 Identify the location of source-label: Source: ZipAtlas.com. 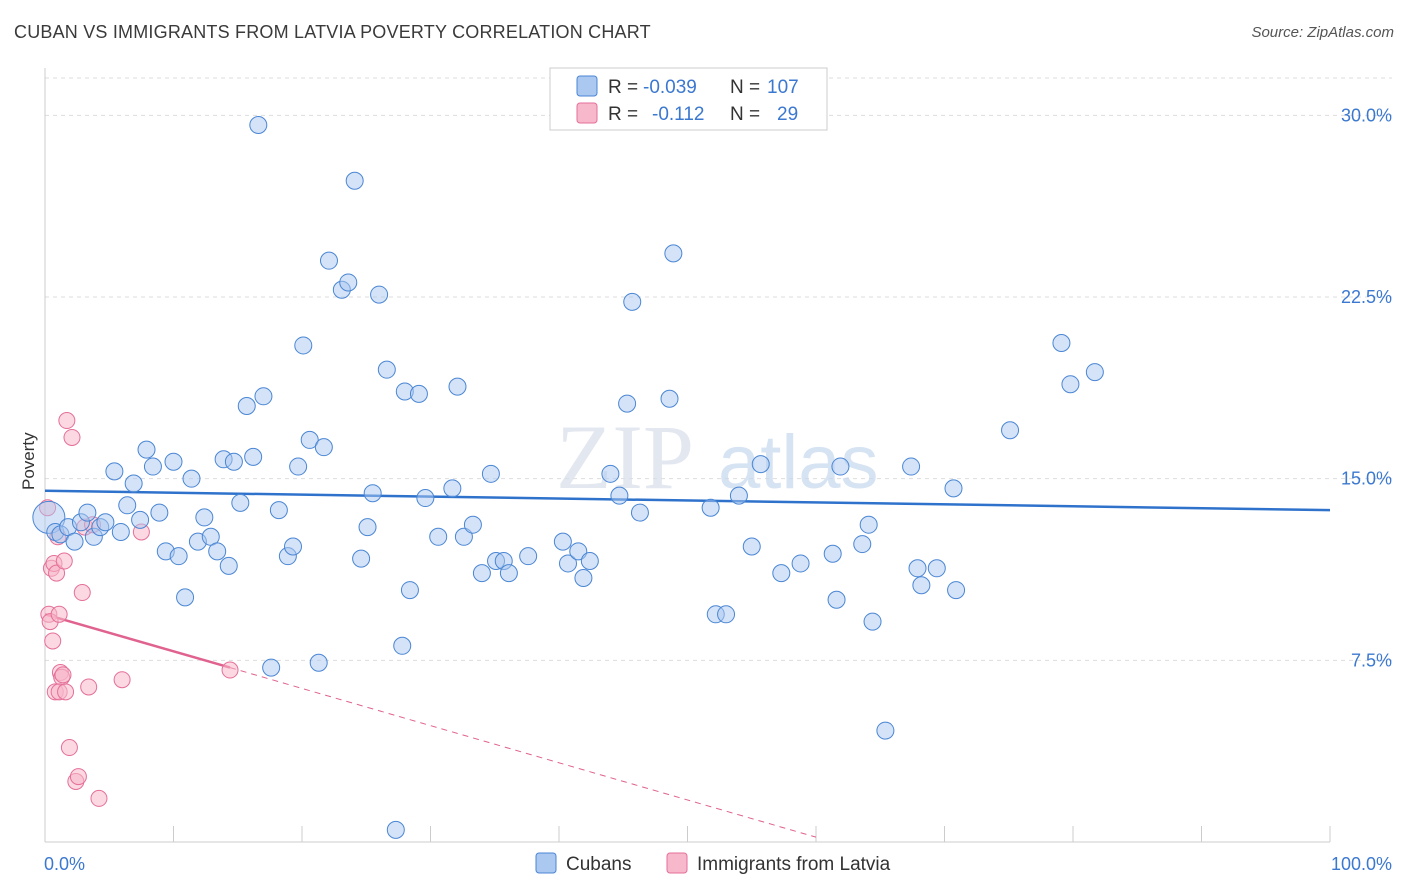
(1322, 32).